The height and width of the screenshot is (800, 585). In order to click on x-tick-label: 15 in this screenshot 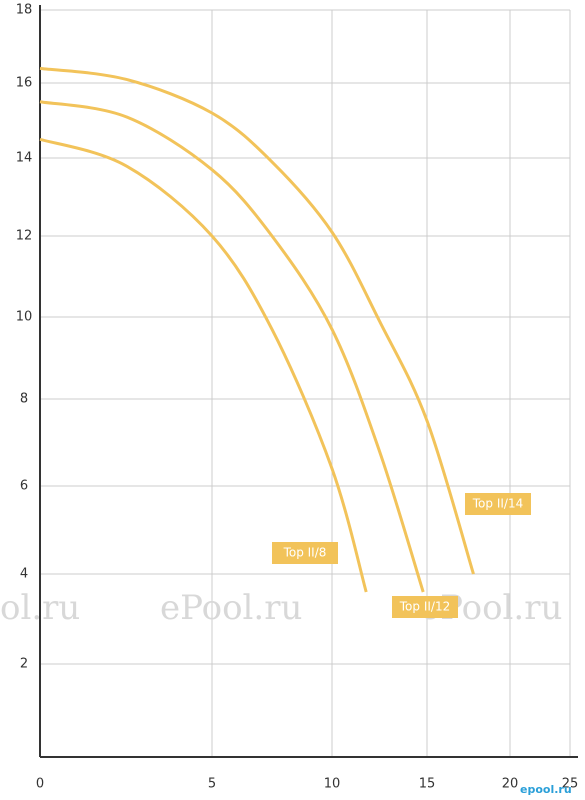, I will do `click(427, 784)`.